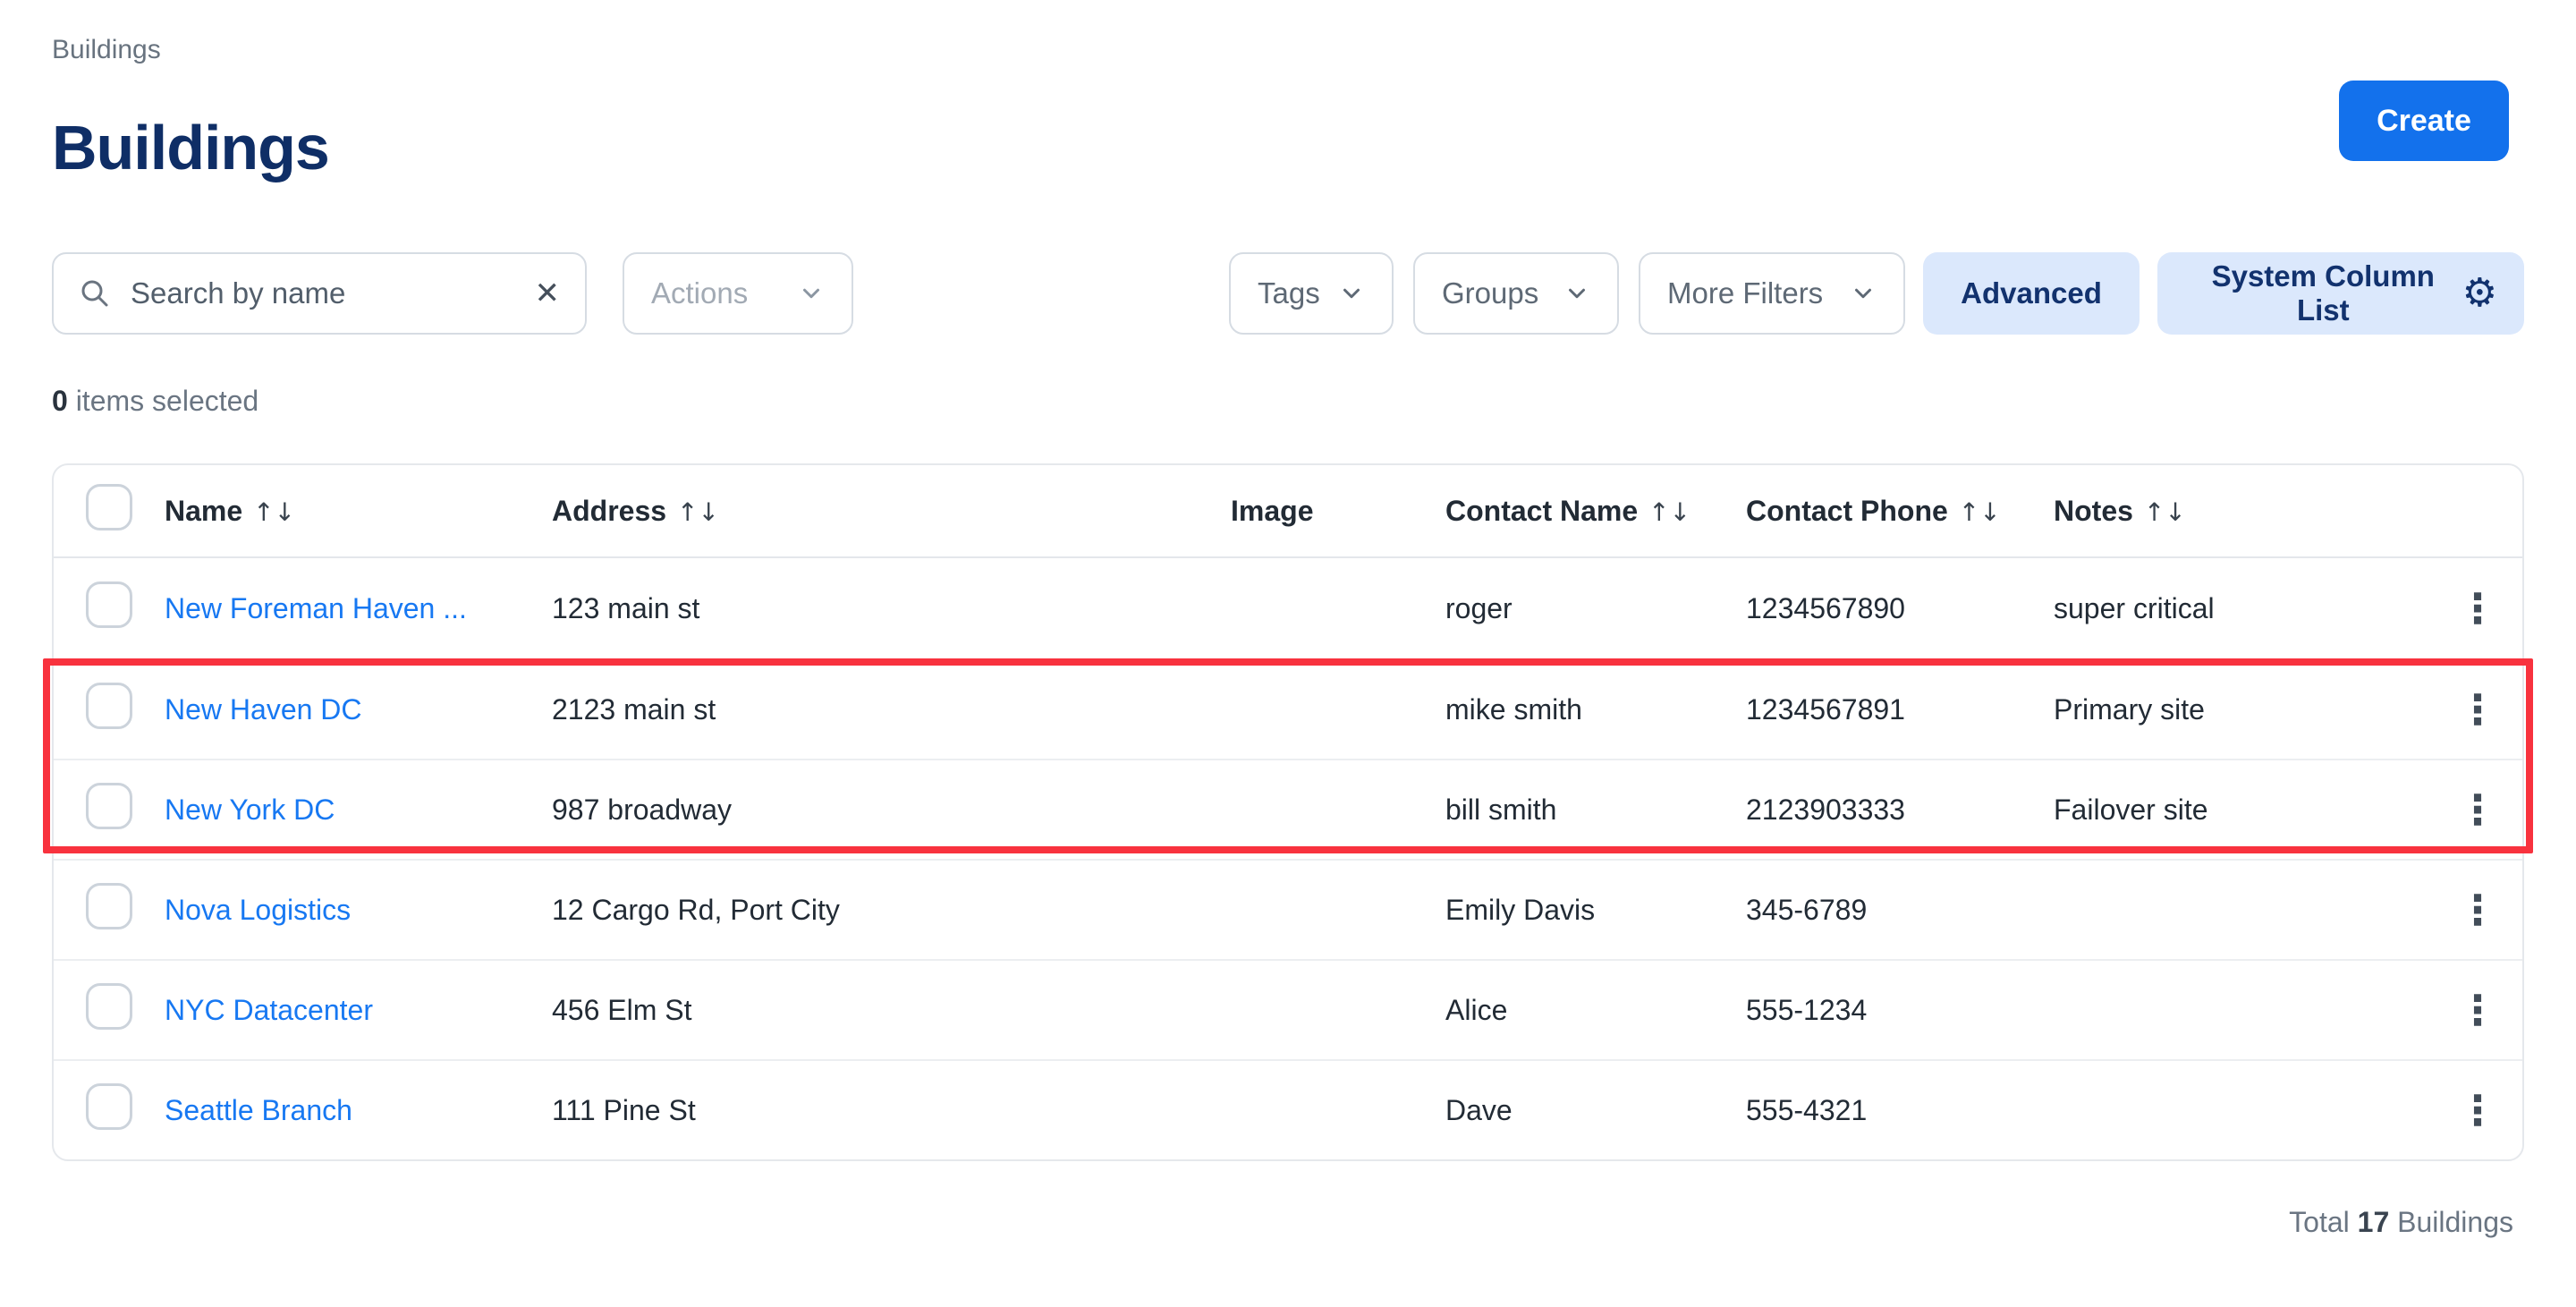 The width and height of the screenshot is (2576, 1307). I want to click on building-name-link: Nova Logistics, so click(258, 909).